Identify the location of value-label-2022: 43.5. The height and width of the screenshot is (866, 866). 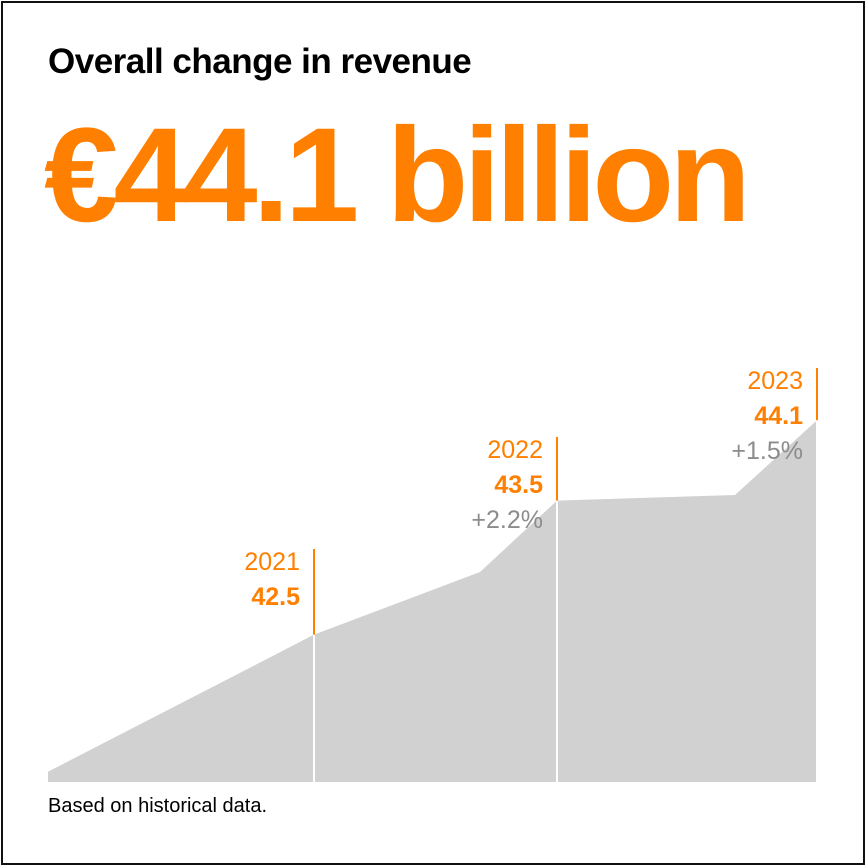
(518, 485).